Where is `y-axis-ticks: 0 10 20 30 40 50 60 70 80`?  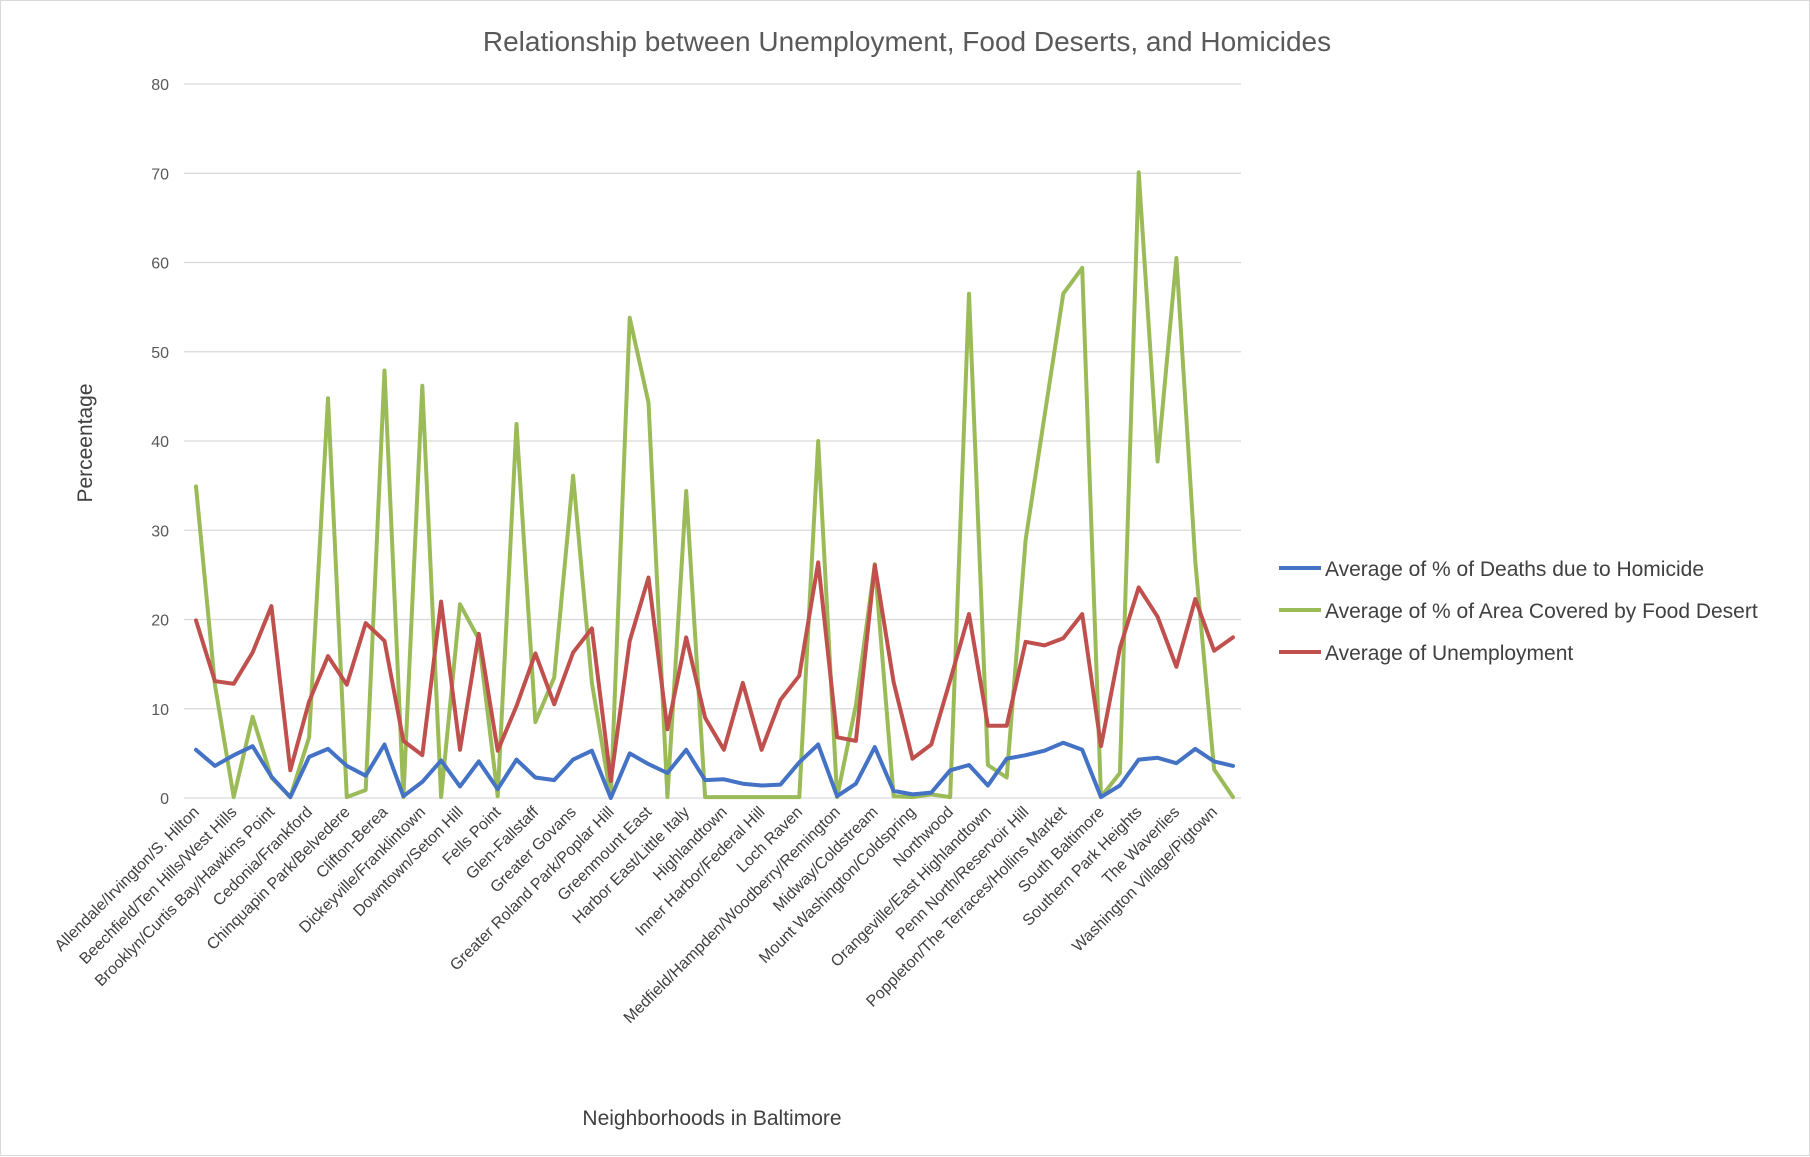 y-axis-ticks: 0 10 20 30 40 50 60 70 80 is located at coordinates (160, 442).